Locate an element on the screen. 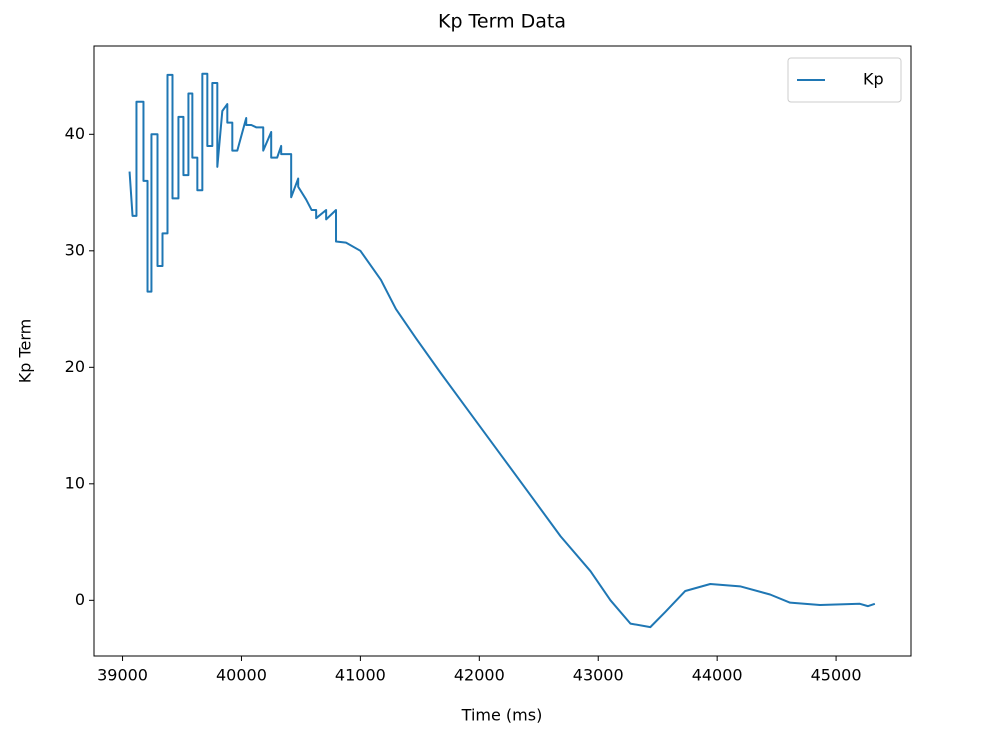 This screenshot has height=748, width=1001. x-tick-label: 40000 is located at coordinates (241, 675).